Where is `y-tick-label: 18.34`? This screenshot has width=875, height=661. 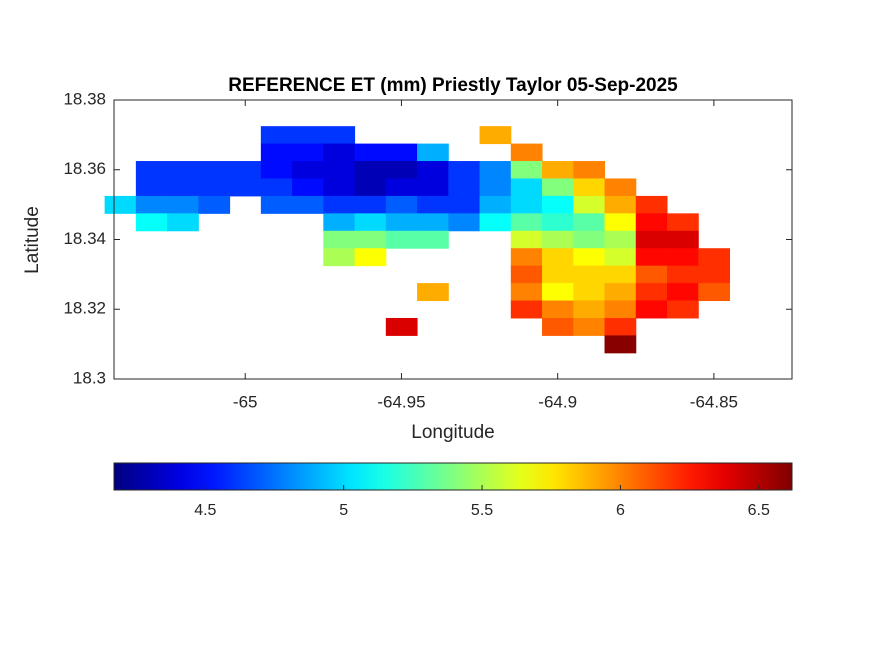
y-tick-label: 18.34 is located at coordinates (84, 238).